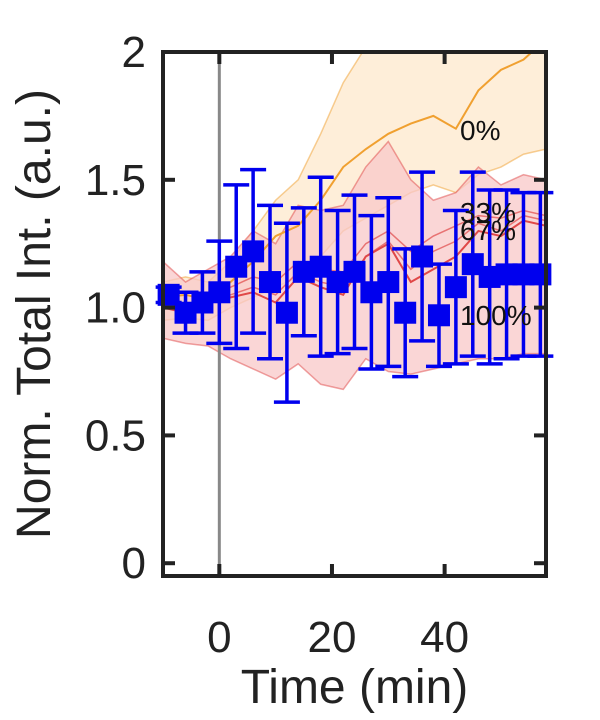 The image size is (600, 720). I want to click on y-tick-label: 0, so click(134, 563).